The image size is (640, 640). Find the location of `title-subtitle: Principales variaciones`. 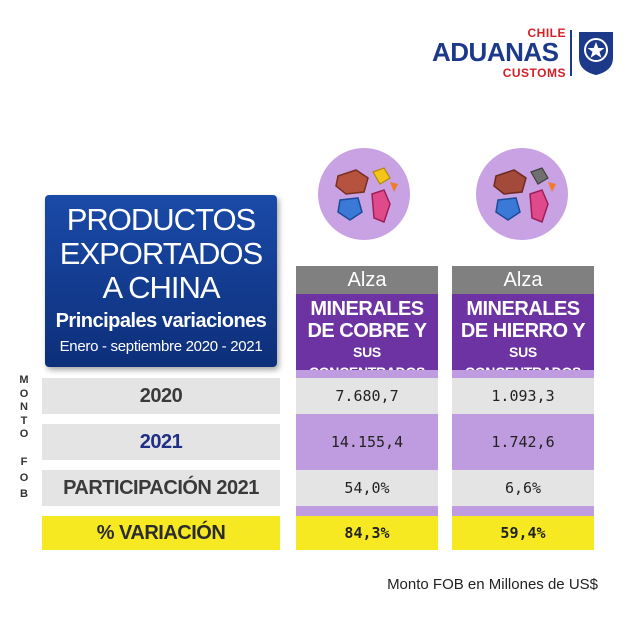

title-subtitle: Principales variaciones is located at coordinates (161, 321).